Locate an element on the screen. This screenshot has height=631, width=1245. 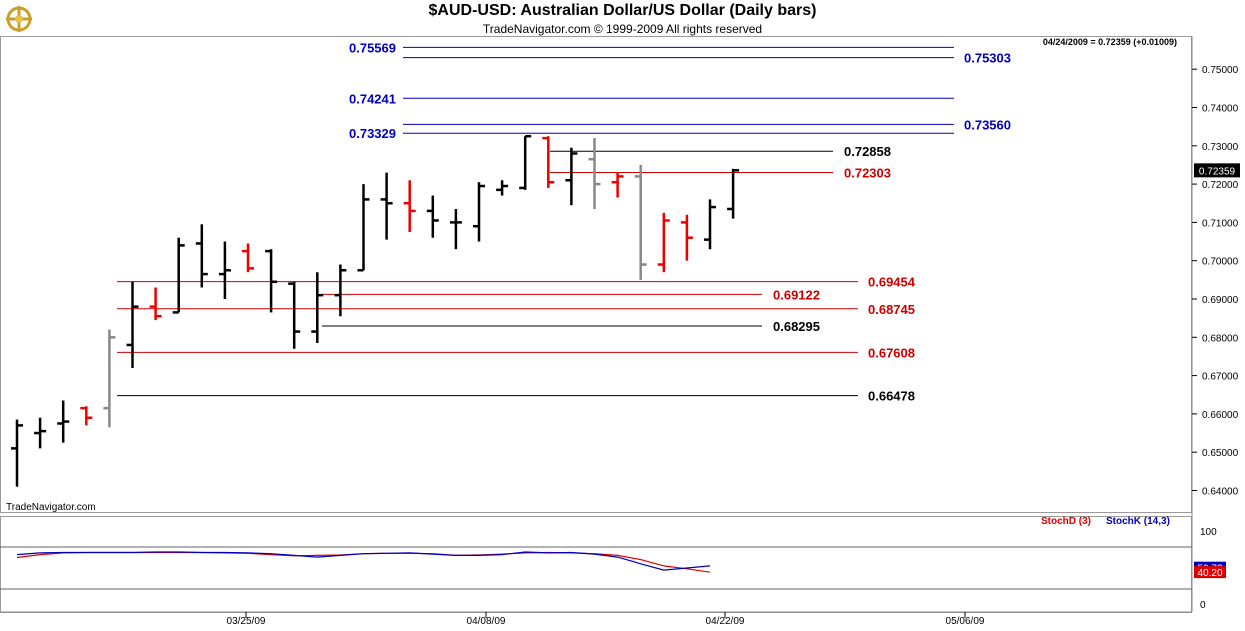
y-tick-label: 0.72000 is located at coordinates (1220, 185).